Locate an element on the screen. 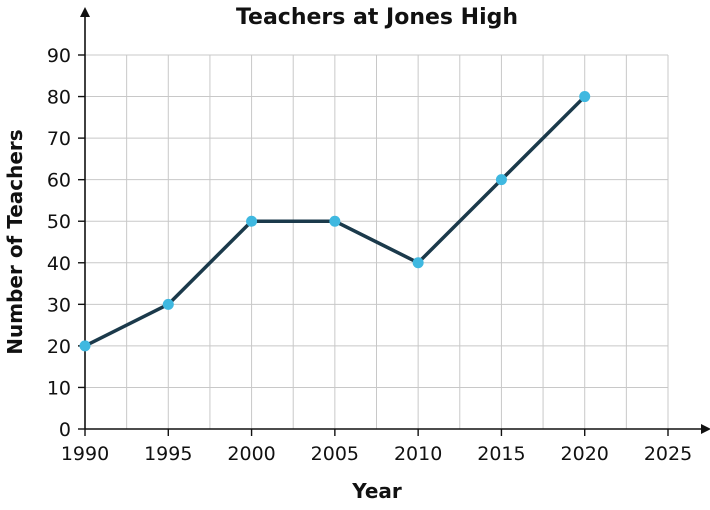  x-tick-label: 2010 is located at coordinates (418, 454).